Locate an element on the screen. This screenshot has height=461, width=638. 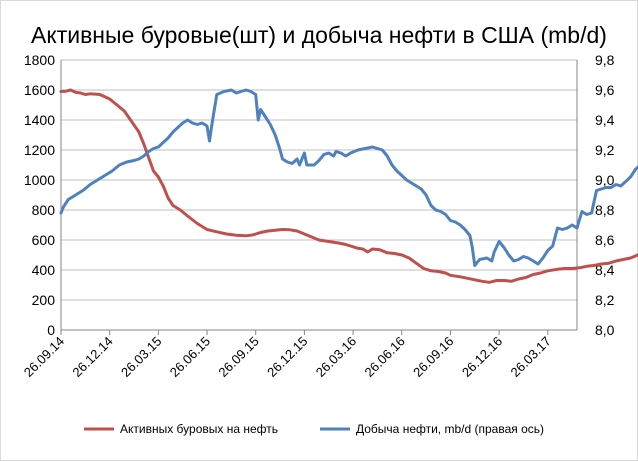
left-axis-ticks: 0 200 400 600 800 1000 1200 1400 1600 1800 is located at coordinates (39, 195).